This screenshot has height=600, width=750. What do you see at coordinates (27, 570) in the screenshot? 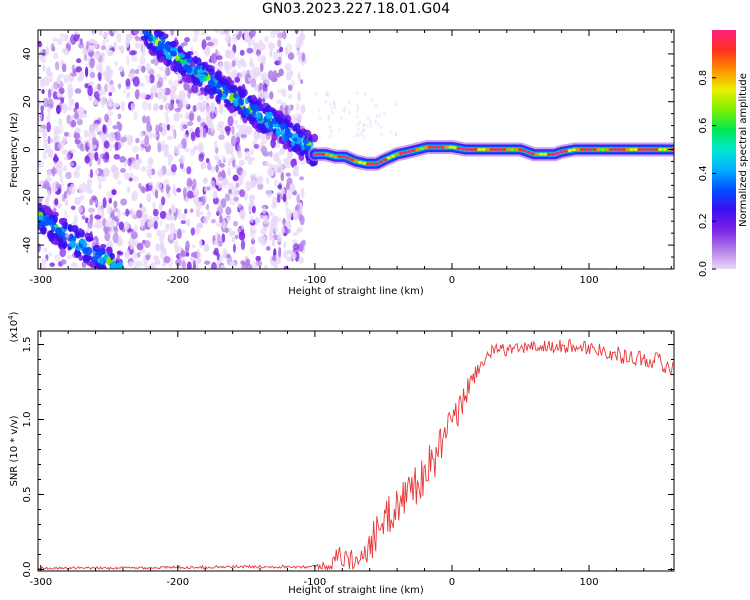
I see `y-tick-label: 0.0` at bounding box center [27, 570].